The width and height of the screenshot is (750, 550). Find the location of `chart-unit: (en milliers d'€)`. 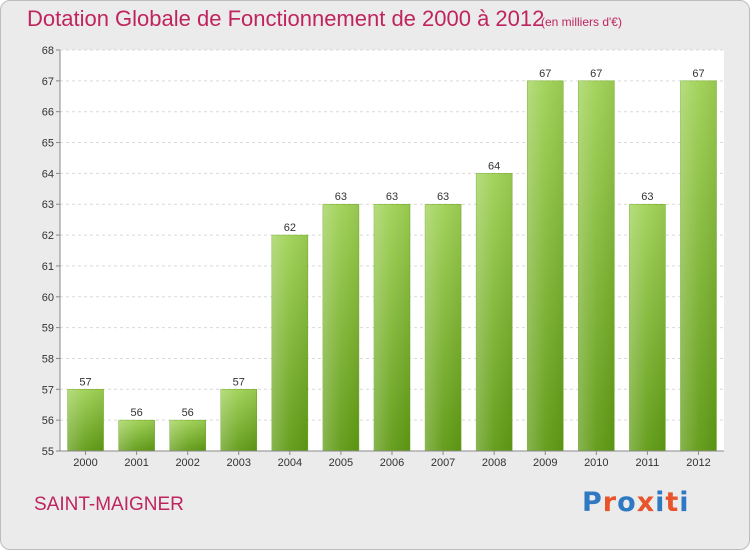

chart-unit: (en milliers d'€) is located at coordinates (581, 22).